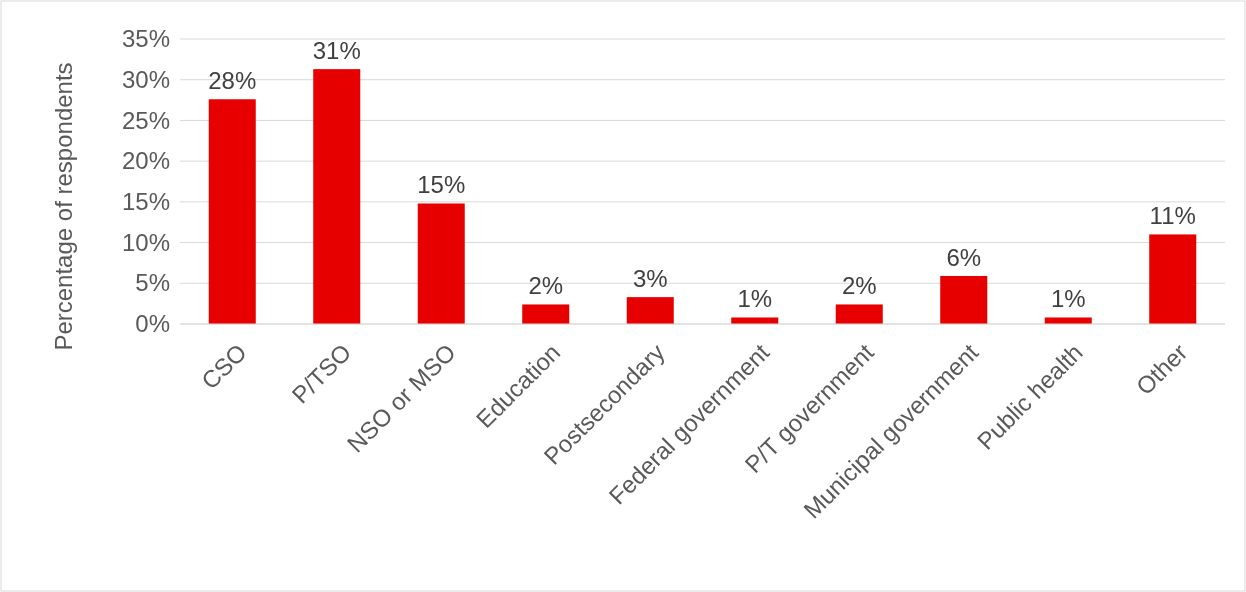 Image resolution: width=1246 pixels, height=592 pixels. What do you see at coordinates (441, 185) in the screenshot?
I see `data-label: 15%` at bounding box center [441, 185].